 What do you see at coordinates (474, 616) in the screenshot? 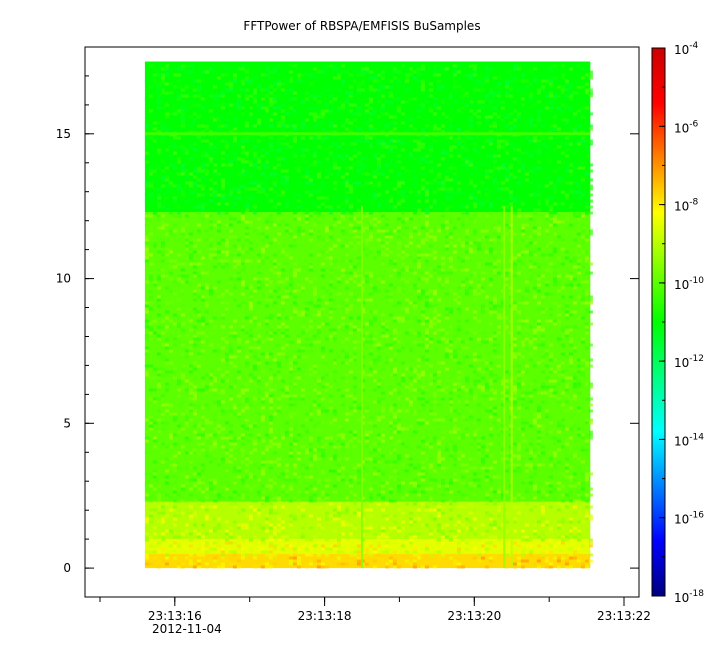
I see `x-tick-label: 23:13:20` at bounding box center [474, 616].